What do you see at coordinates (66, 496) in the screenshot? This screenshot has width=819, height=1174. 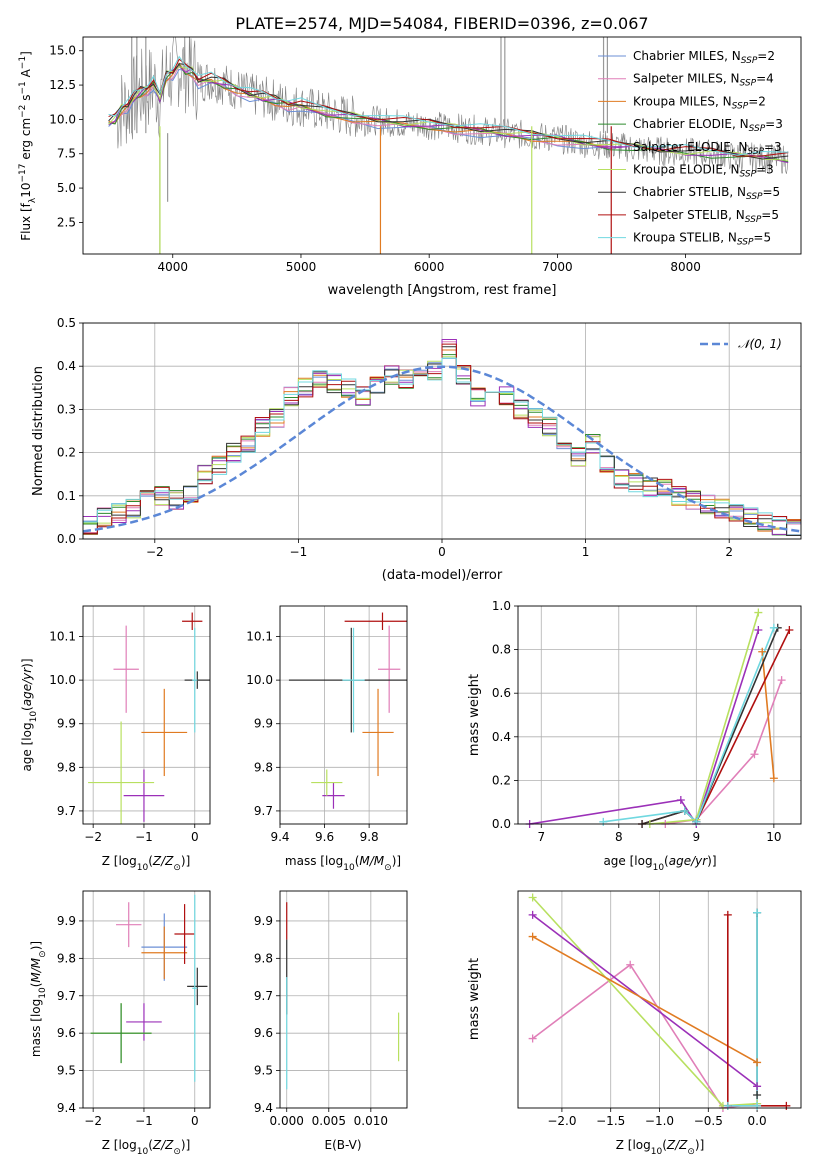 I see `y-tick-label: 0.1` at bounding box center [66, 496].